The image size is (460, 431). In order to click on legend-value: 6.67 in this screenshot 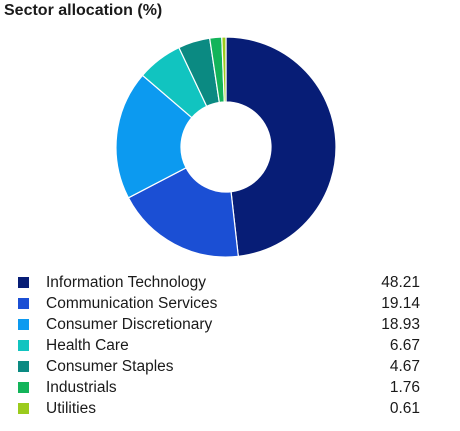, I will do `click(404, 345)`.